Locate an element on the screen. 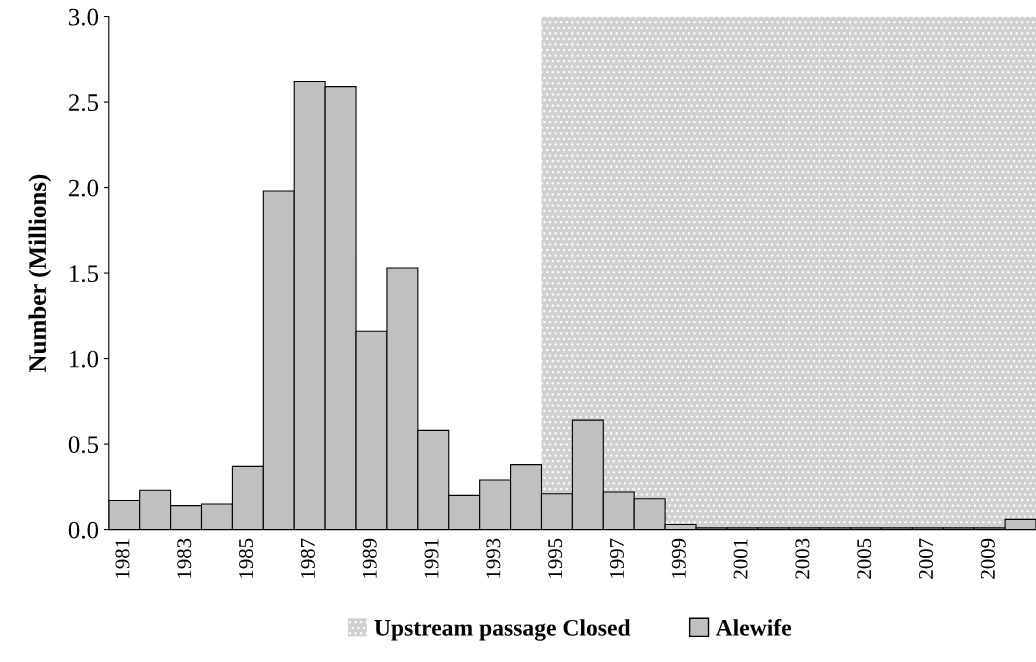 This screenshot has width=1036, height=662. x-tick-label: 1997 is located at coordinates (616, 558).